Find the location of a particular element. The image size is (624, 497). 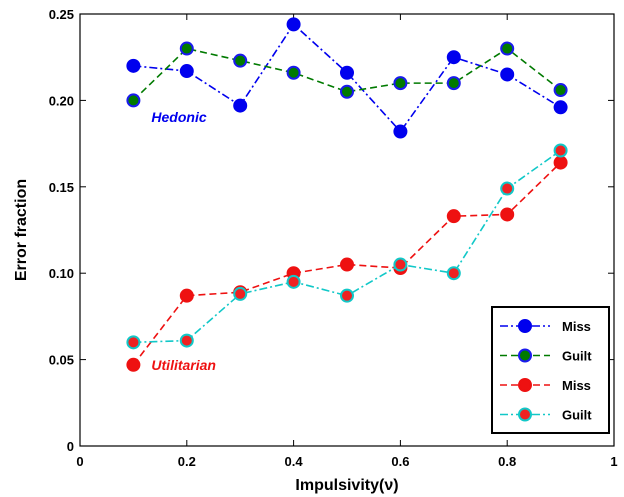

y-tick-label: 0.15 is located at coordinates (61, 187).